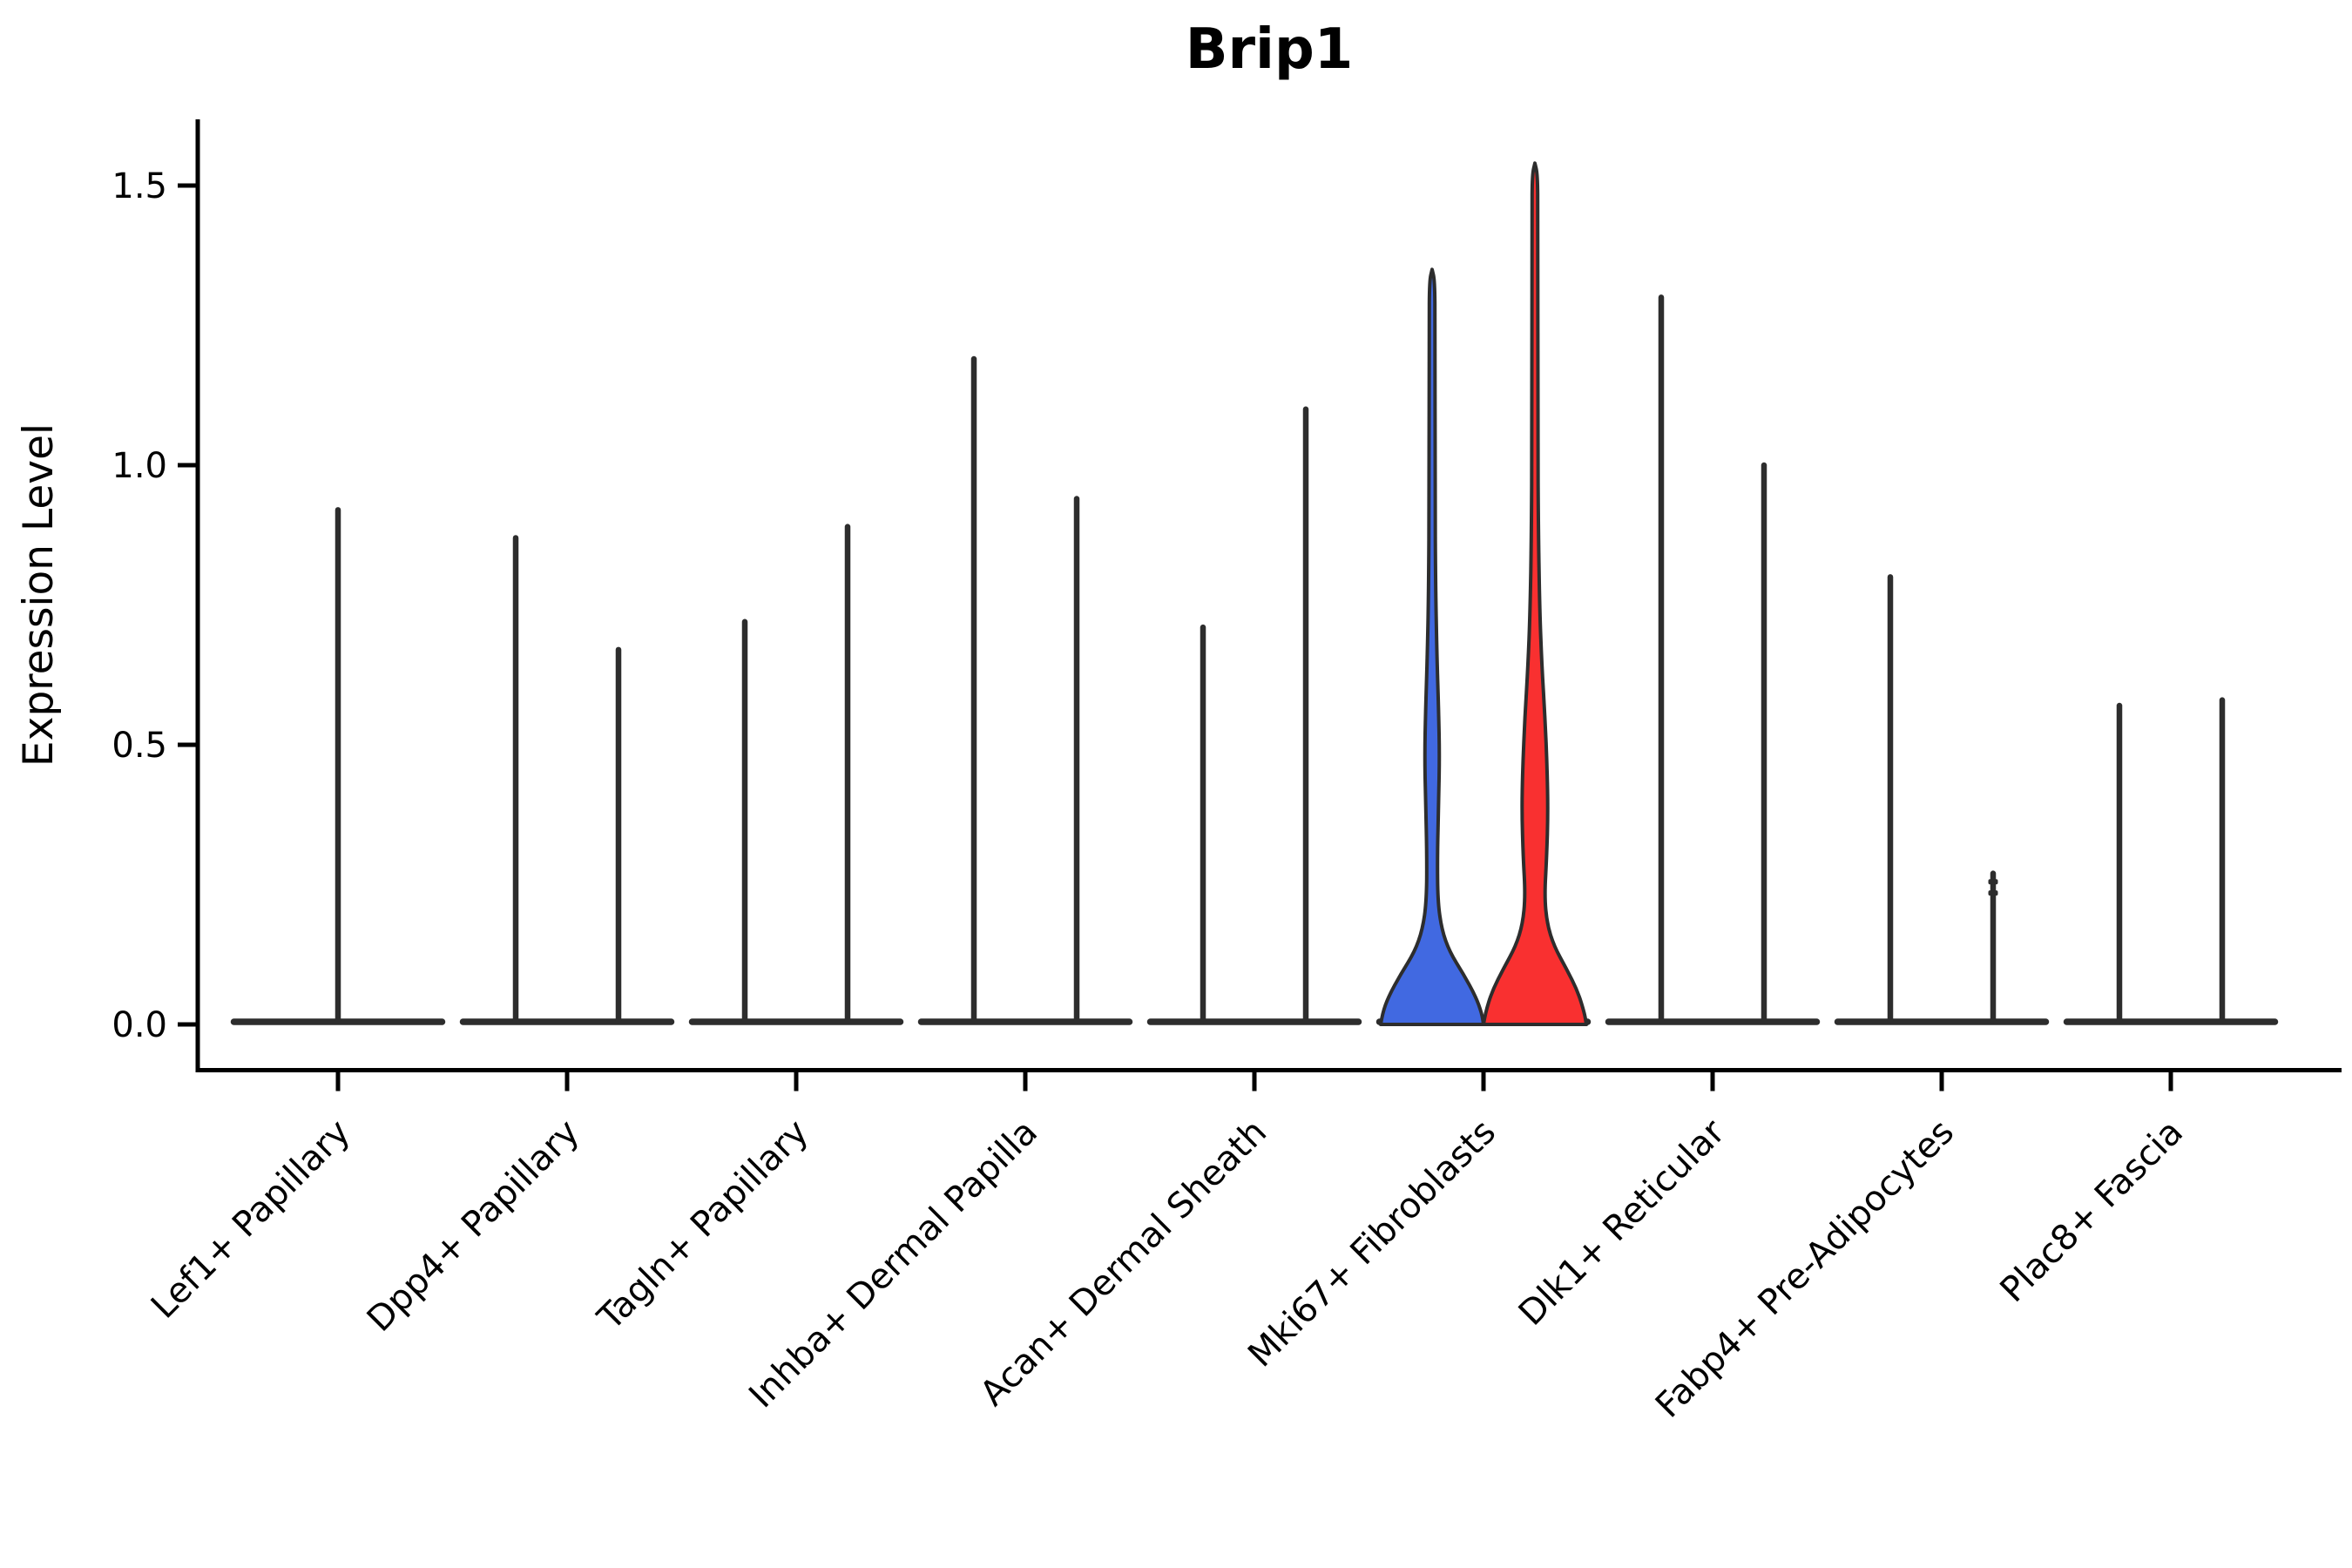  I want to click on x-tick-label: Tagln+ Papillary, so click(703, 1225).